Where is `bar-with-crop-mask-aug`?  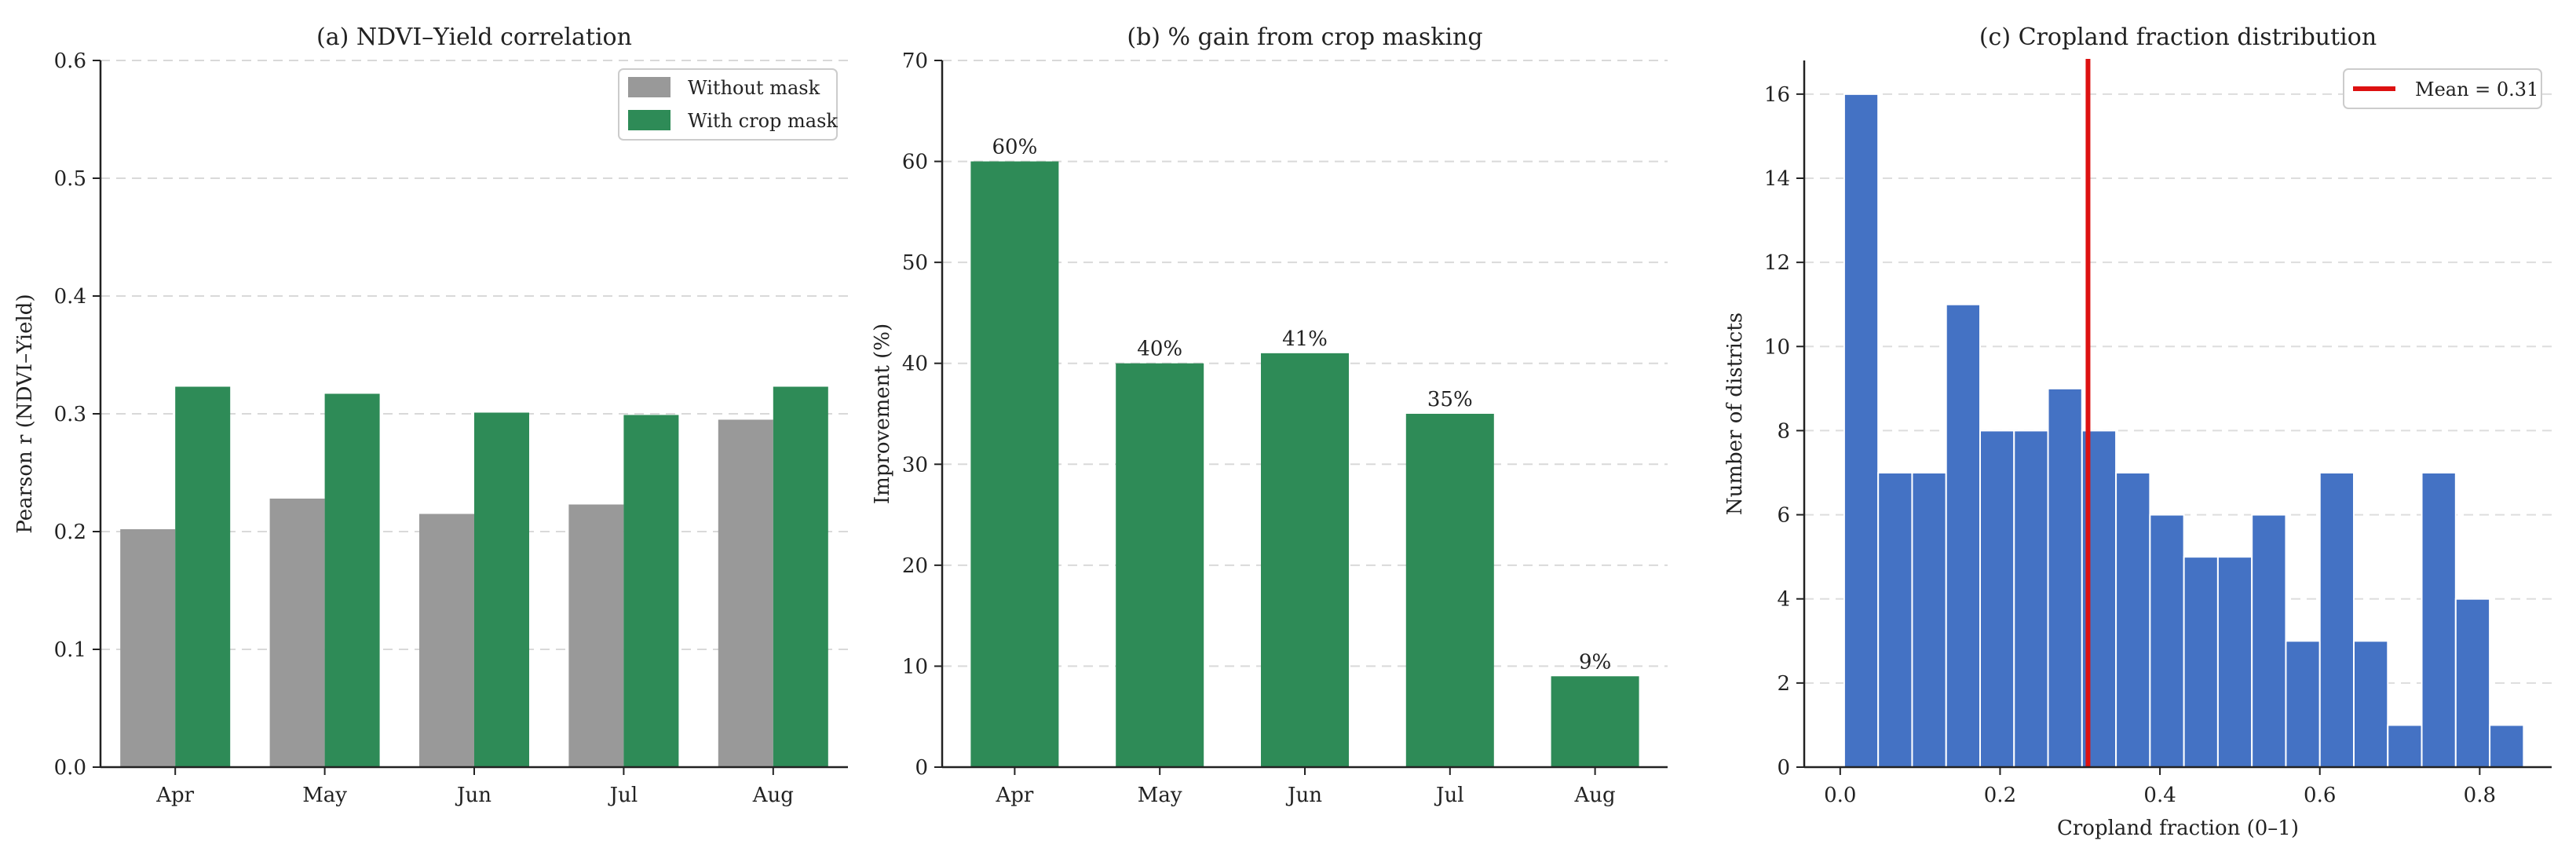 bar-with-crop-mask-aug is located at coordinates (801, 577).